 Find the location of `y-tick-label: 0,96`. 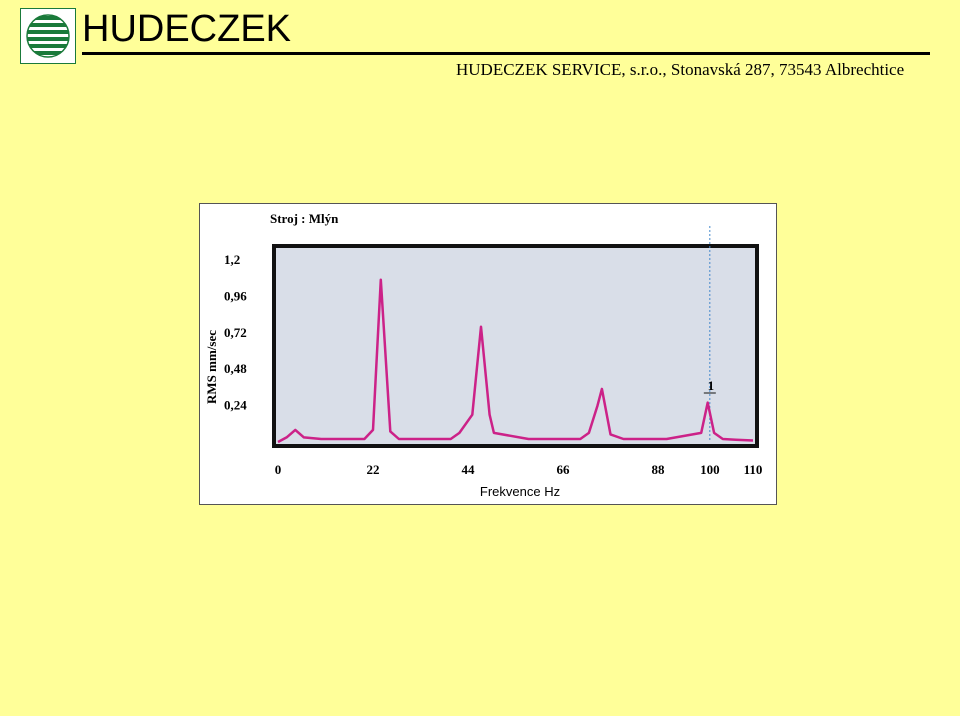

y-tick-label: 0,96 is located at coordinates (235, 295).